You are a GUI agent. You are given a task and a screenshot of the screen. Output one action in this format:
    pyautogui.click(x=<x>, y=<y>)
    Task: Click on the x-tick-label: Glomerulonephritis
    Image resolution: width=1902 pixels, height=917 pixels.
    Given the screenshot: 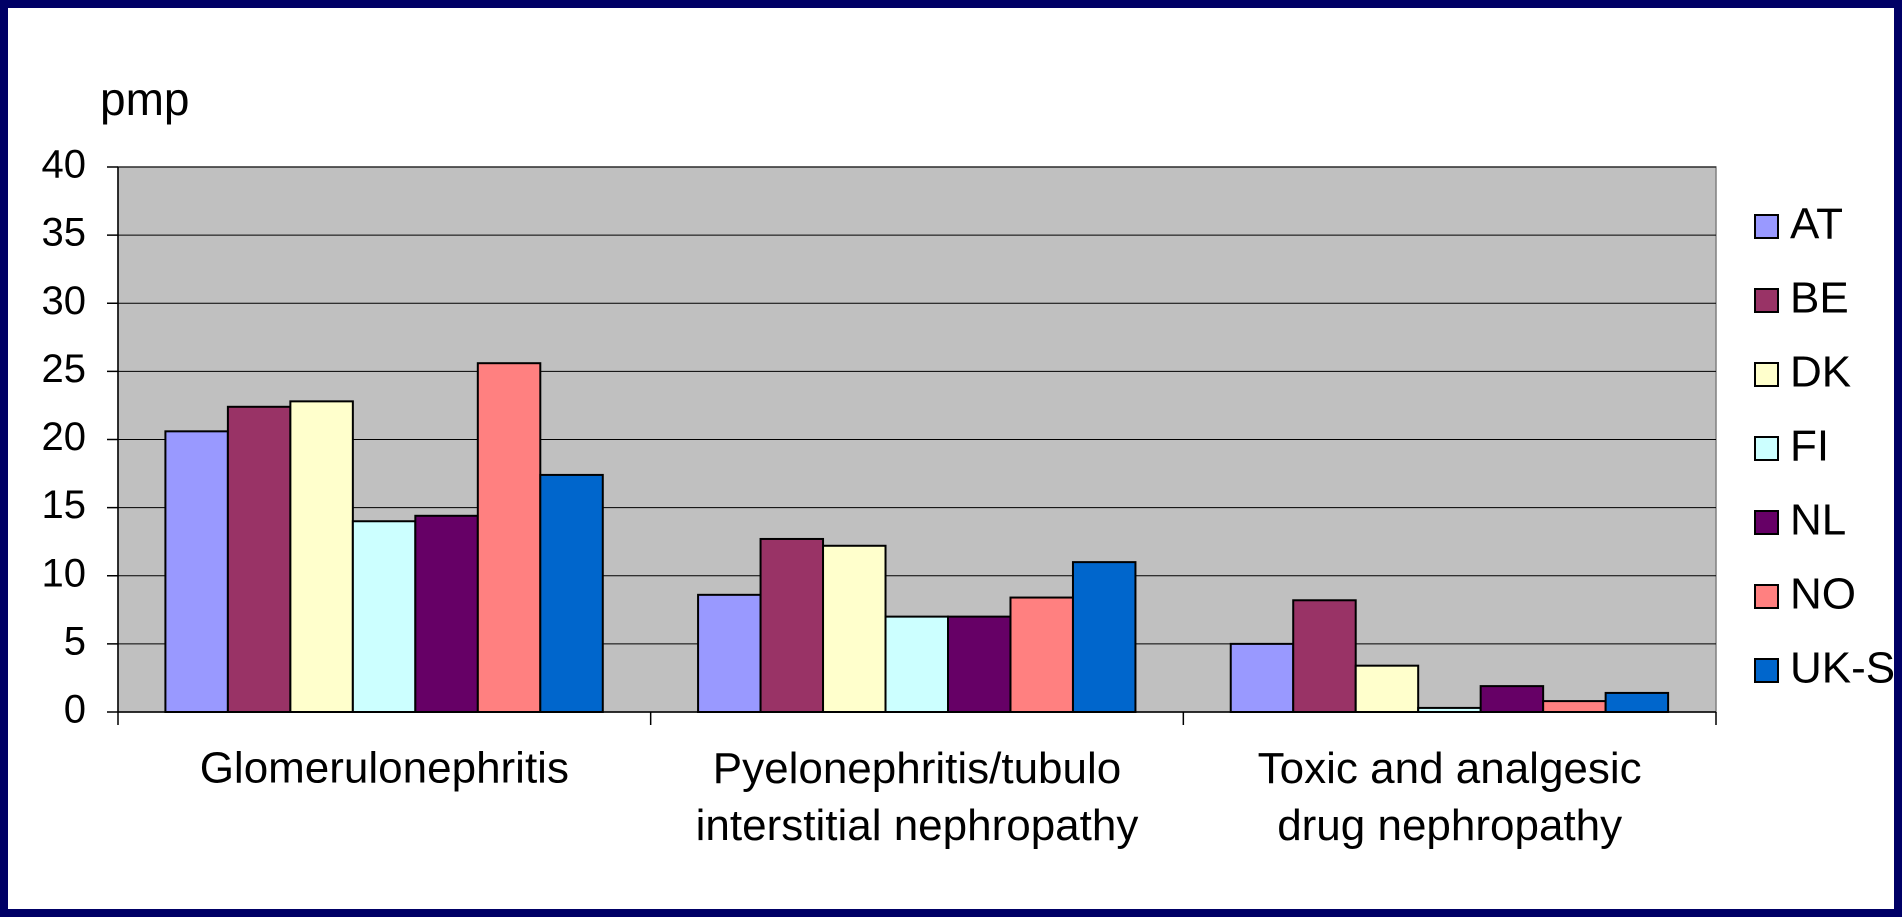 What is the action you would take?
    pyautogui.click(x=384, y=768)
    